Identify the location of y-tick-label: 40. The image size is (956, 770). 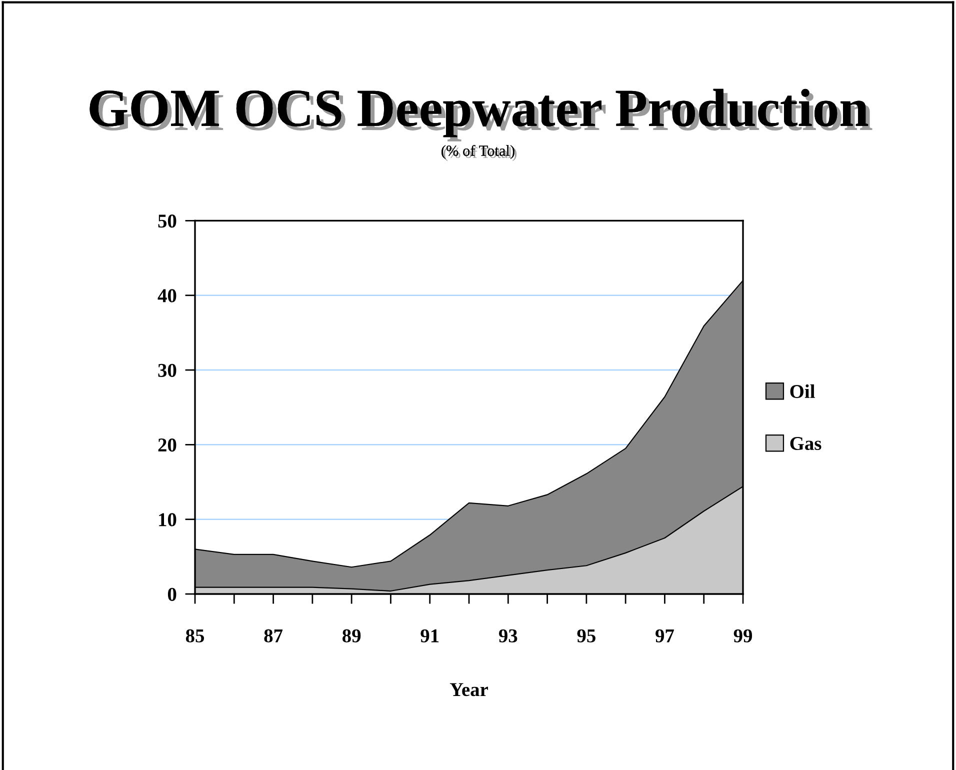
(167, 295).